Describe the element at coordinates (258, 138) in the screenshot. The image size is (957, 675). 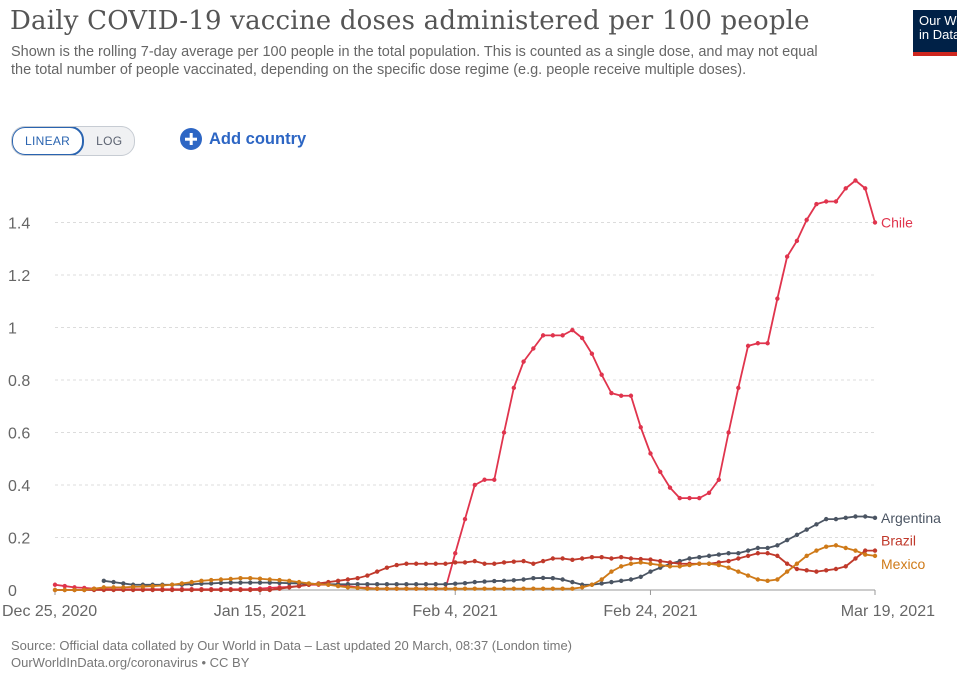
I see `add-country-label: Add country` at that location.